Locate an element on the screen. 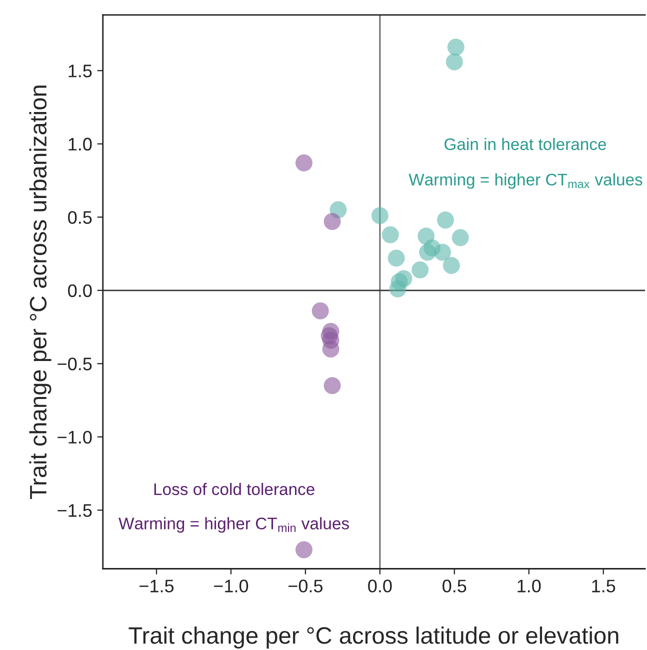  y-axis-title: Trait change per °C across urbanization is located at coordinates (40, 292).